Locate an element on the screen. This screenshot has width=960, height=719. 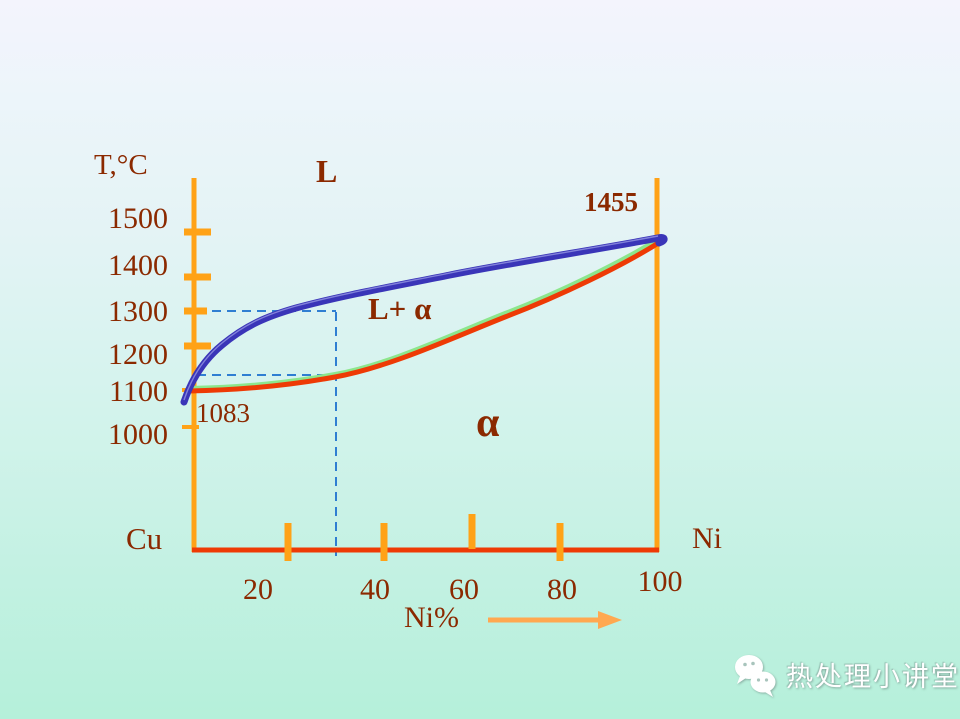
watermark: 热处理小讲堂 is located at coordinates (846, 674).